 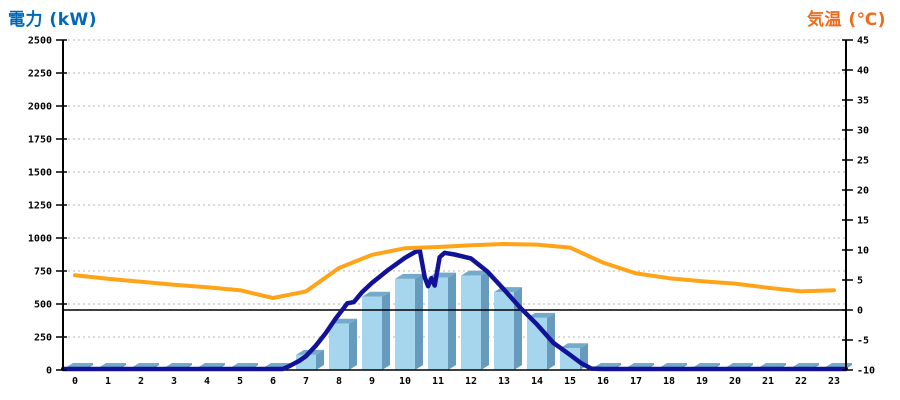 I want to click on left-tick-label: 1250, so click(x=40, y=206).